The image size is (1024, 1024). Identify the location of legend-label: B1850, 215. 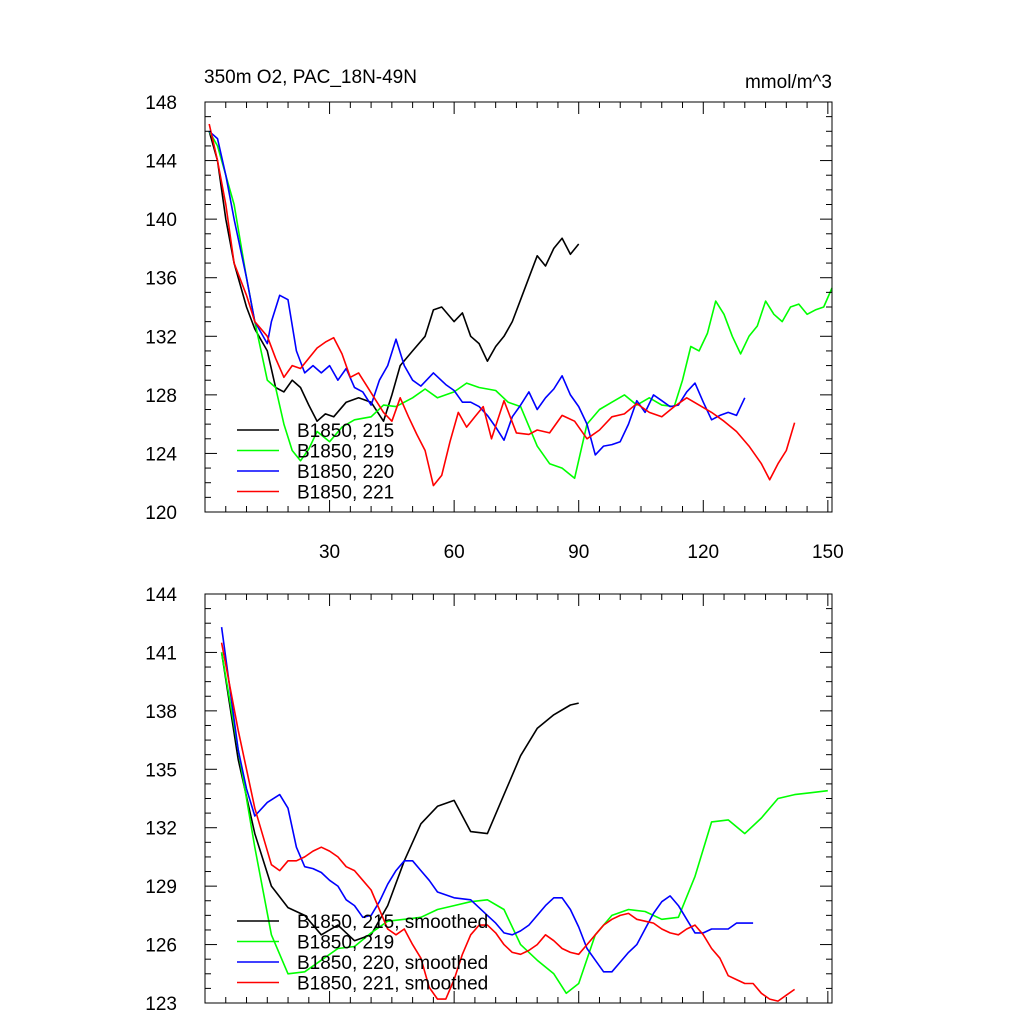
(345, 431).